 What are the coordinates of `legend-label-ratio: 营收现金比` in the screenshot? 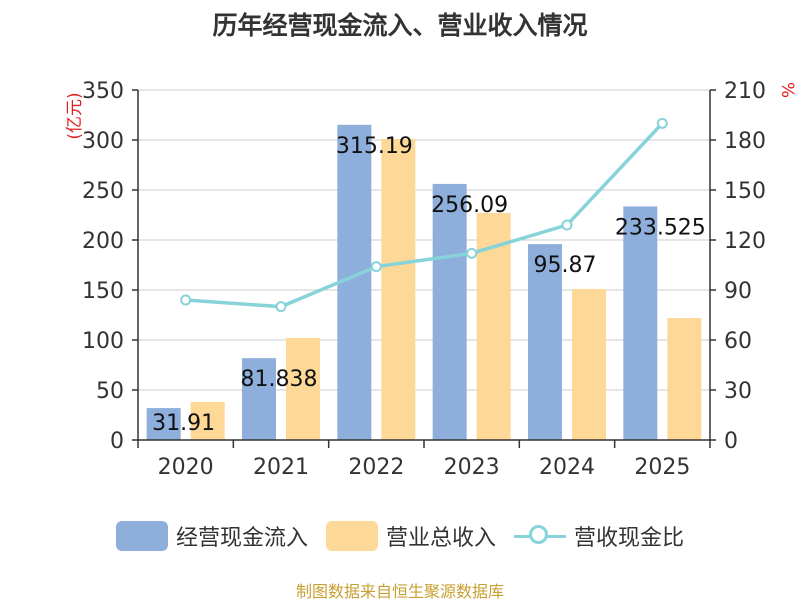 It's located at (629, 538).